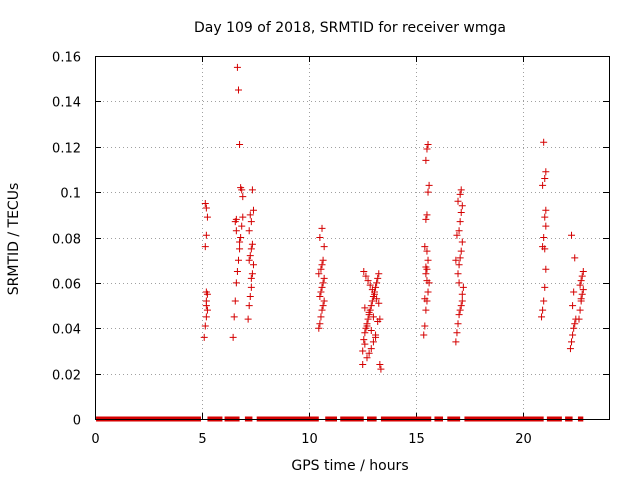 The width and height of the screenshot is (640, 480). What do you see at coordinates (95, 439) in the screenshot?
I see `x-tick-label: 0` at bounding box center [95, 439].